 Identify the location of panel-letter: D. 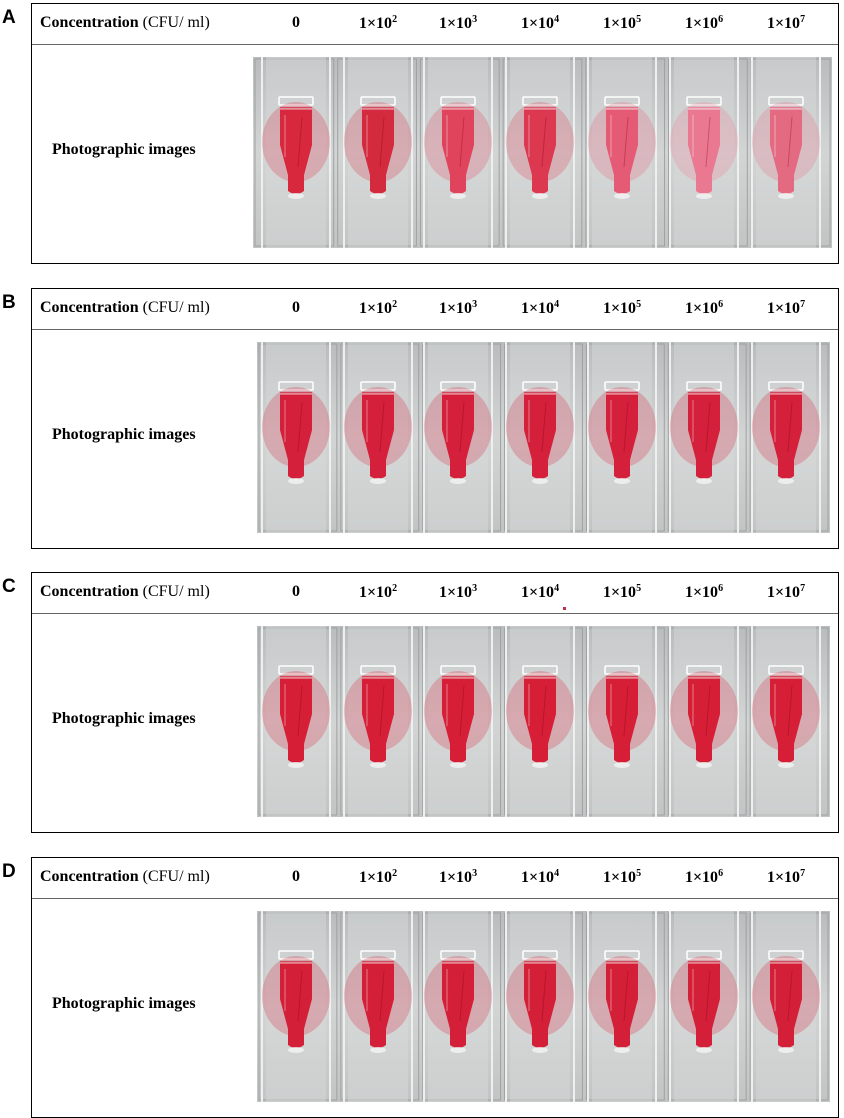
(9, 871).